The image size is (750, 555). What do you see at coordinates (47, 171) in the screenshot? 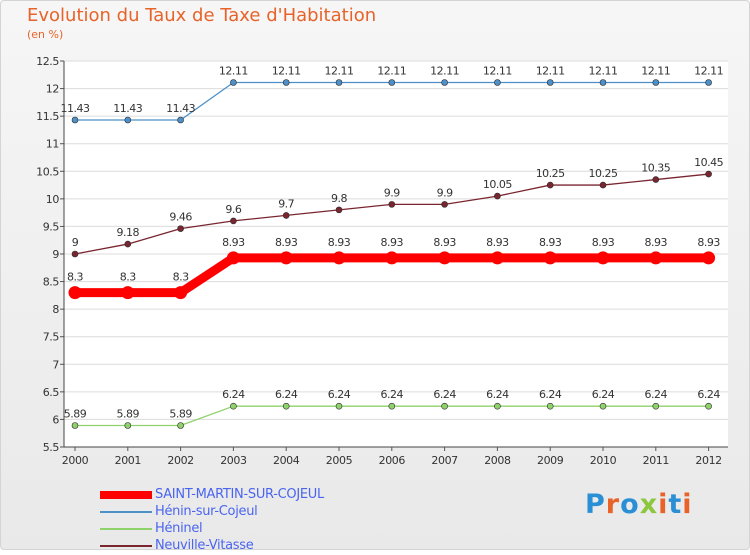
I see `y-tick-label: 10.5` at bounding box center [47, 171].